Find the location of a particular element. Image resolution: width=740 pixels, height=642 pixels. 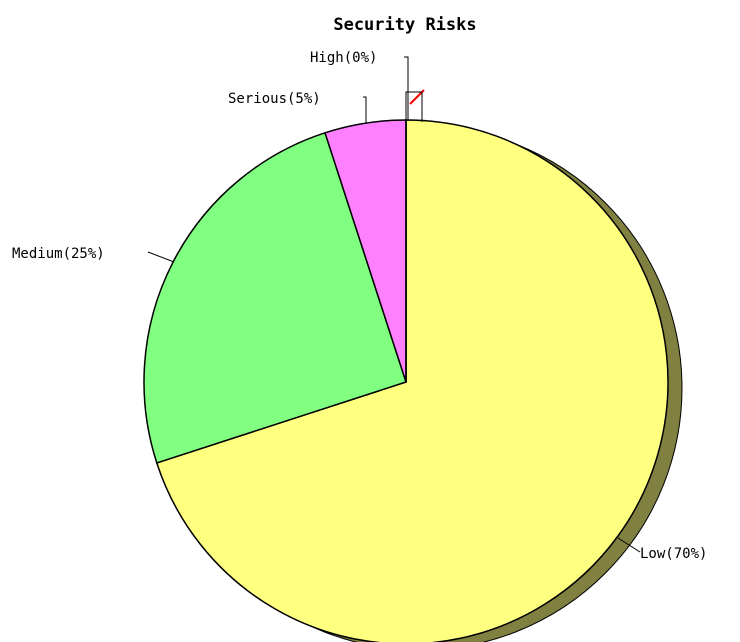

slice-label-medium: Medium(25%) is located at coordinates (58, 254).